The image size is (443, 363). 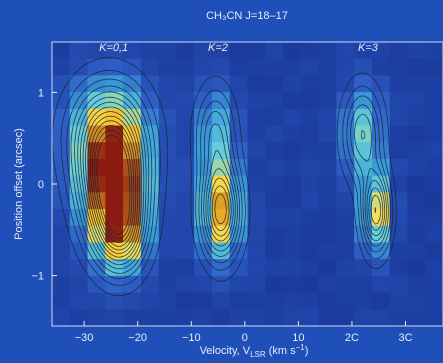 I want to click on x-tick-label: −30, so click(x=84, y=338).